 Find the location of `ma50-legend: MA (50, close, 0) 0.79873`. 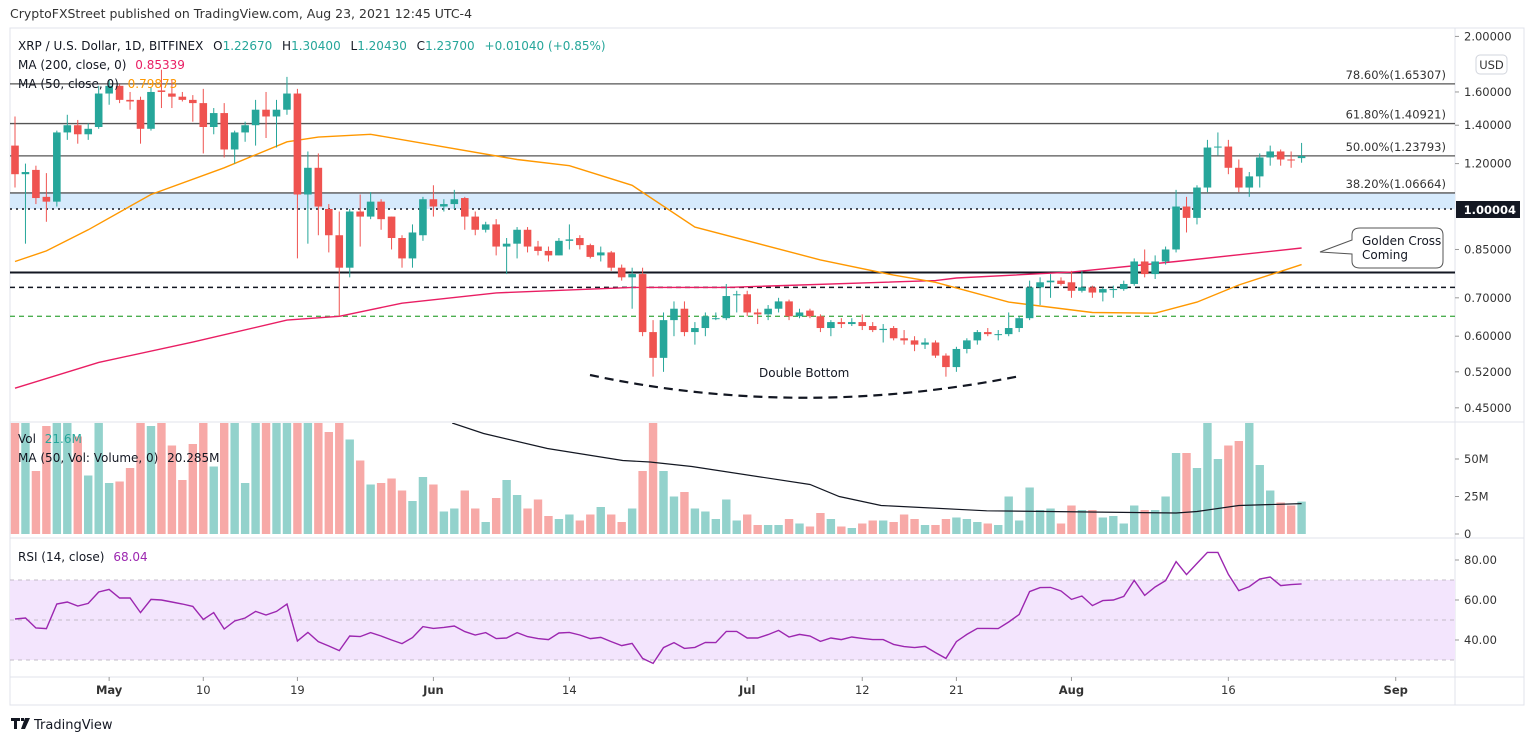

ma50-legend: MA (50, close, 0) 0.79873 is located at coordinates (97, 84).